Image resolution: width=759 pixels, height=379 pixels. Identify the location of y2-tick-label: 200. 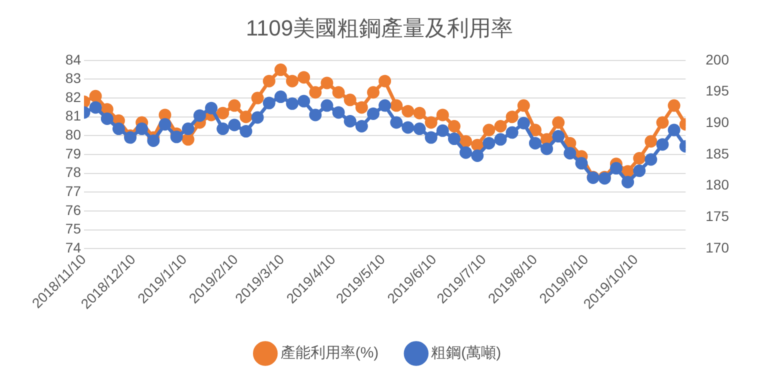
(718, 59).